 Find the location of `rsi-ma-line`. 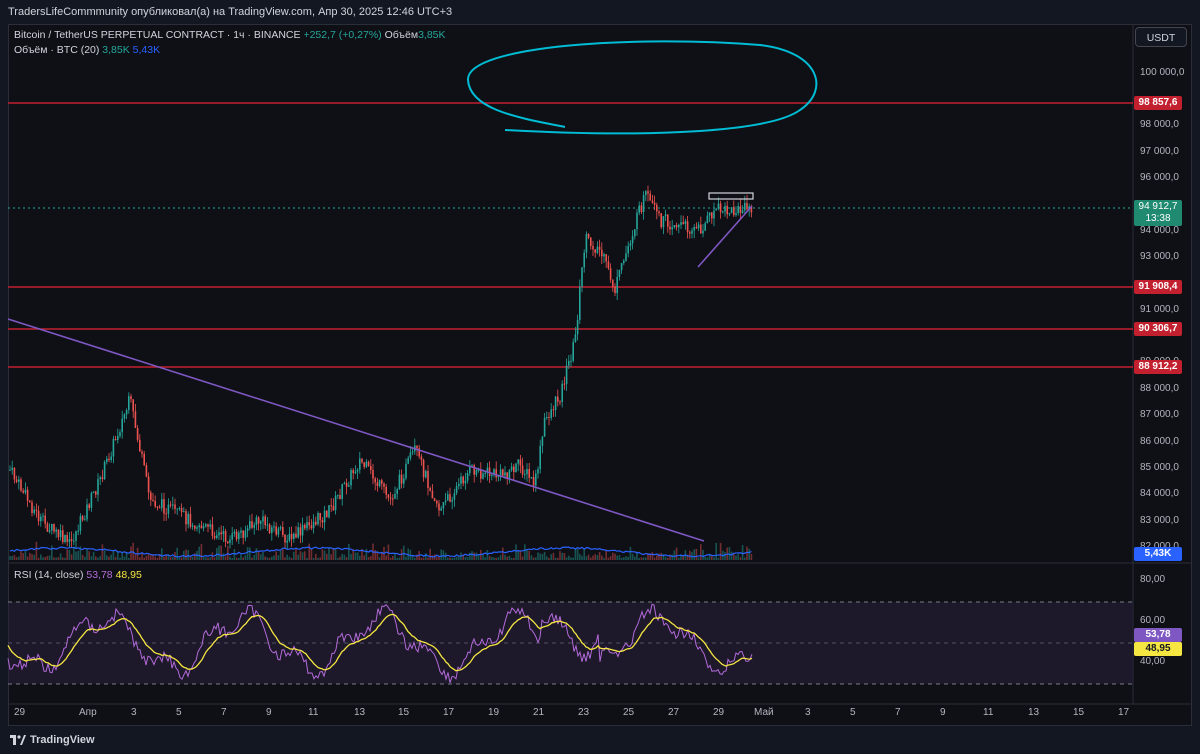

rsi-ma-line is located at coordinates (380, 642).